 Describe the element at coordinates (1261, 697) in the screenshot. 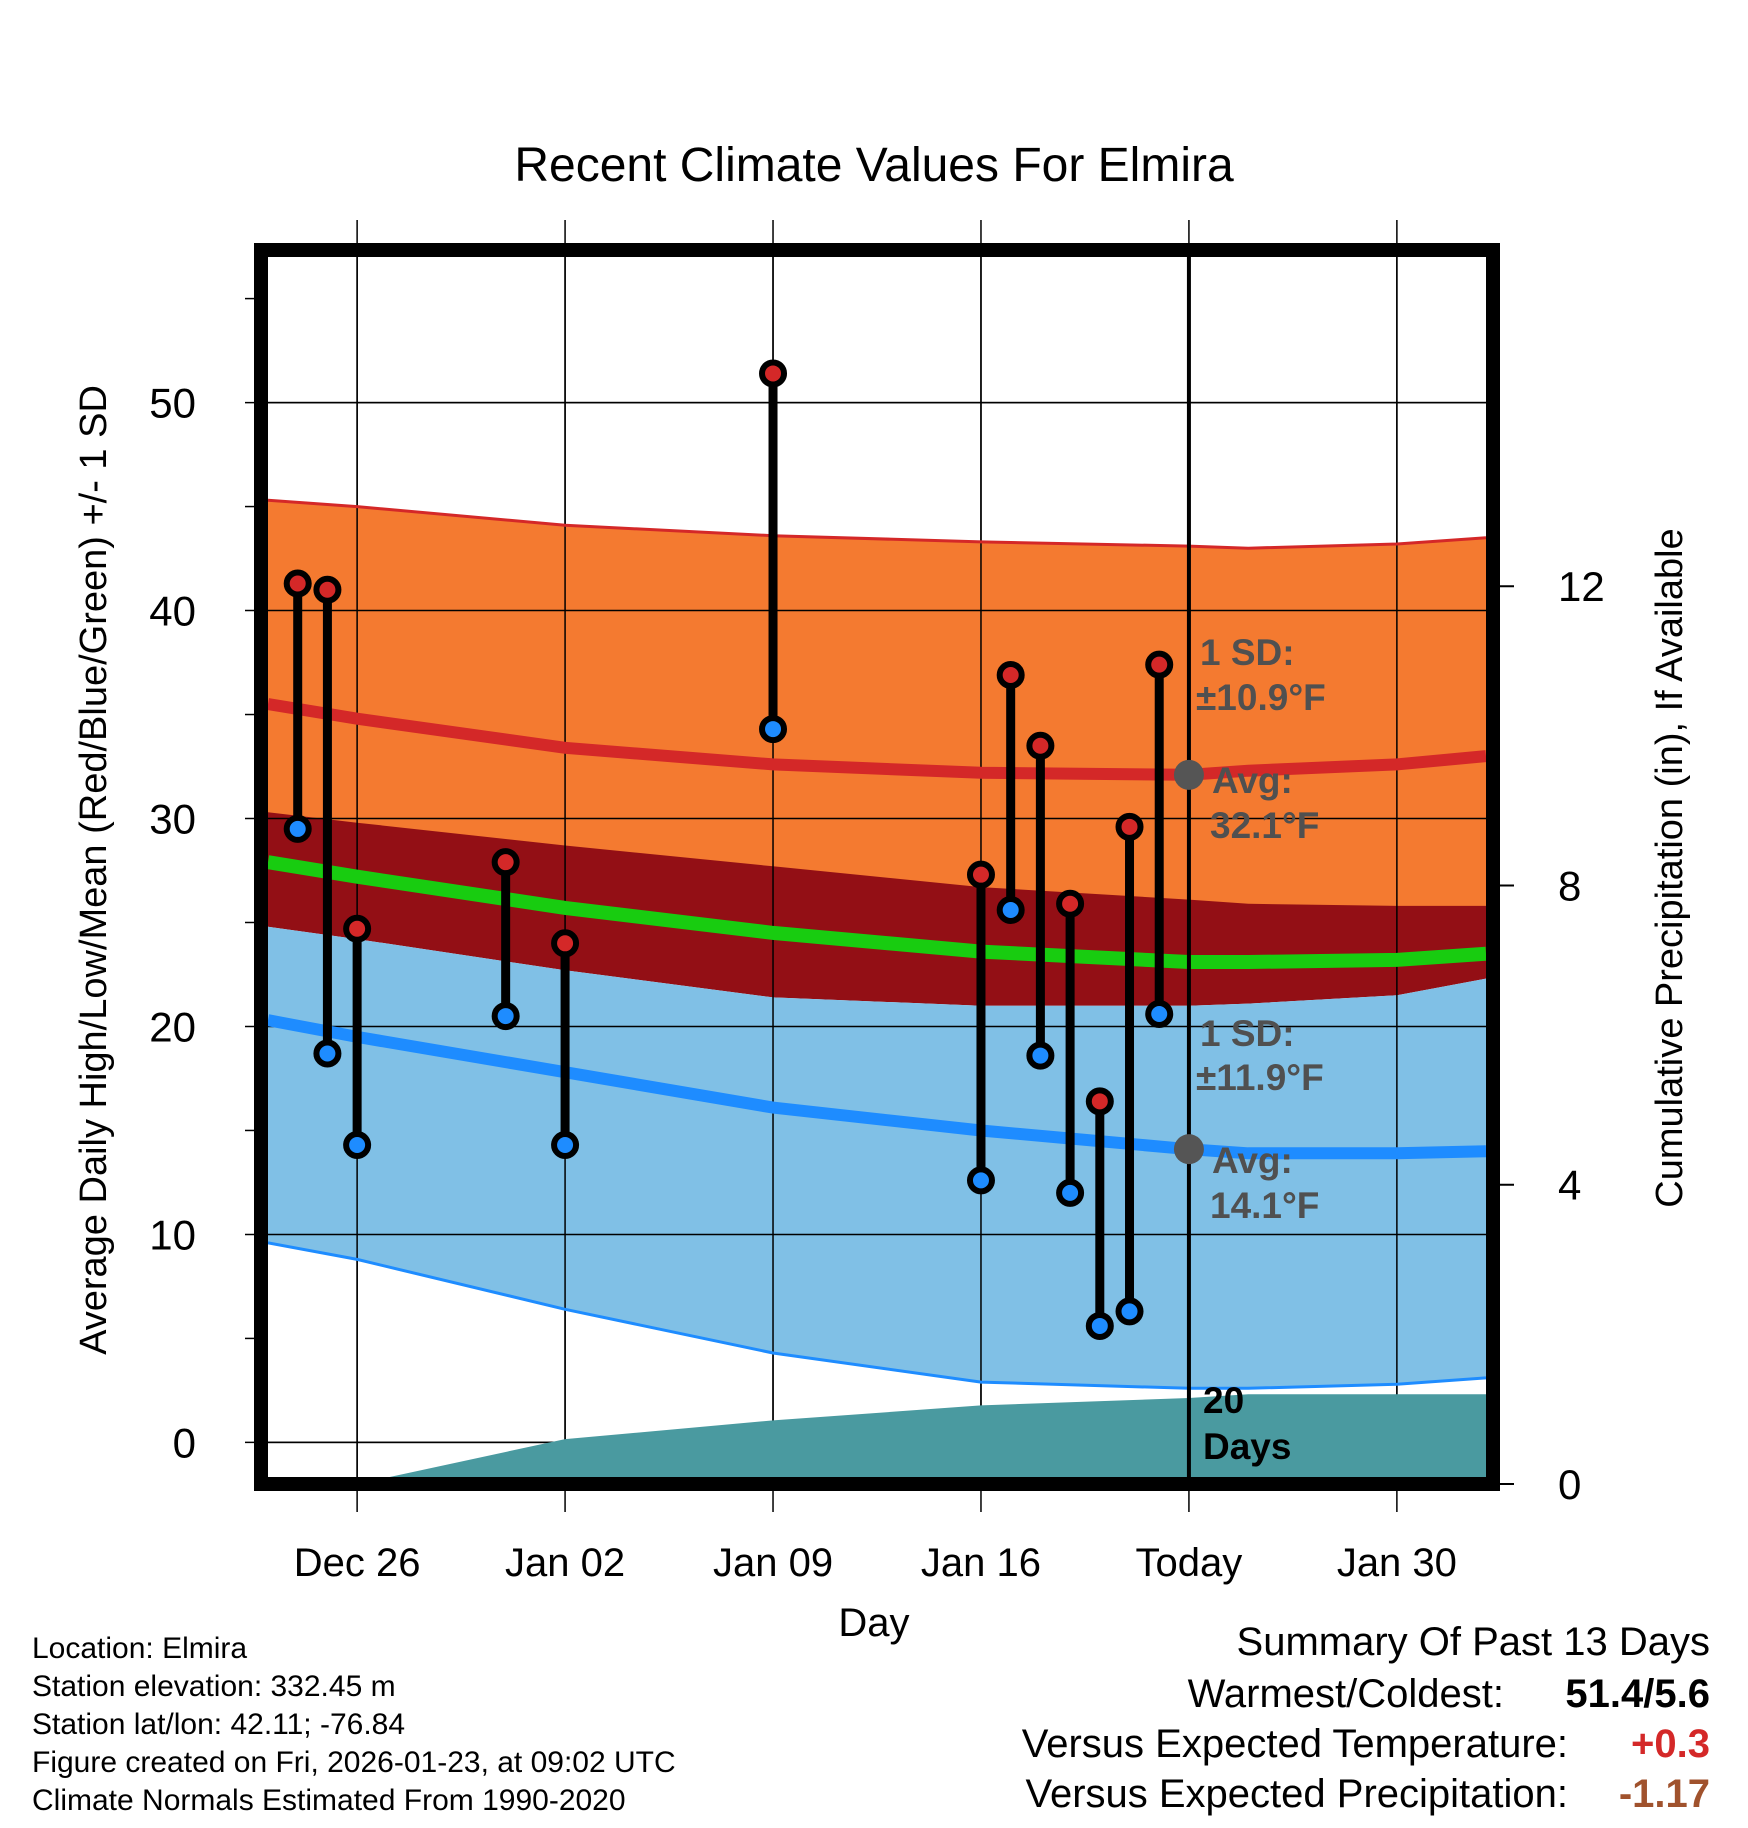

I see `high-sd-value: ±10.9°F` at that location.